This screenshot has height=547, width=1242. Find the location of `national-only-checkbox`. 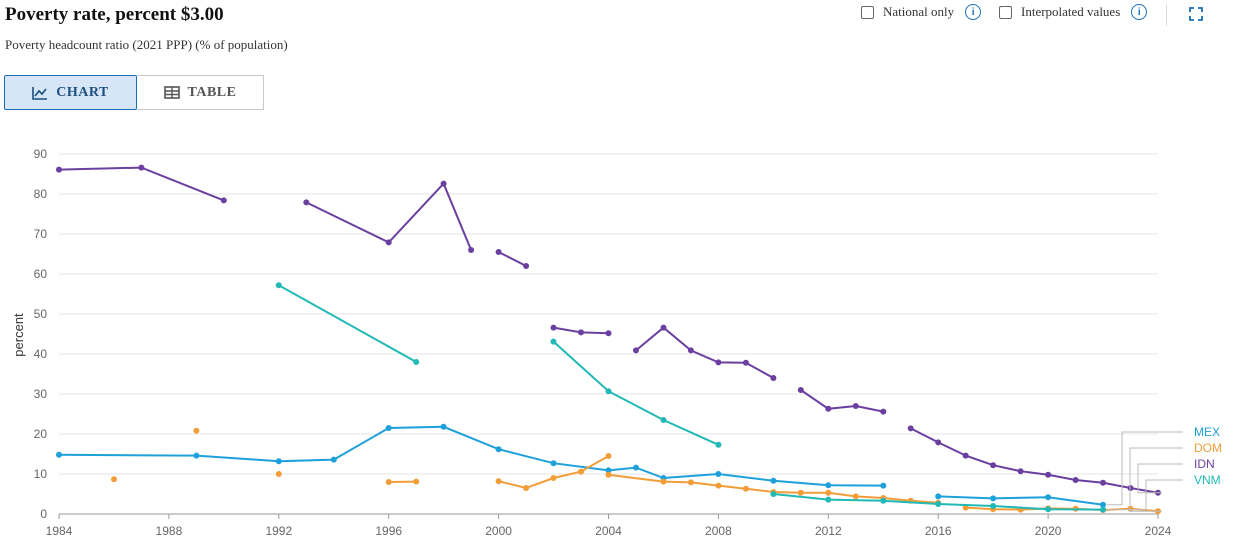

national-only-checkbox is located at coordinates (867, 12).